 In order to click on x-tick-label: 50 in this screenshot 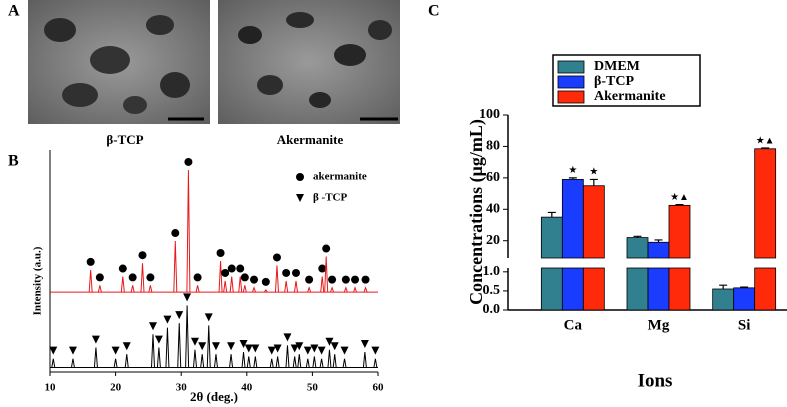, I will do `click(313, 388)`.